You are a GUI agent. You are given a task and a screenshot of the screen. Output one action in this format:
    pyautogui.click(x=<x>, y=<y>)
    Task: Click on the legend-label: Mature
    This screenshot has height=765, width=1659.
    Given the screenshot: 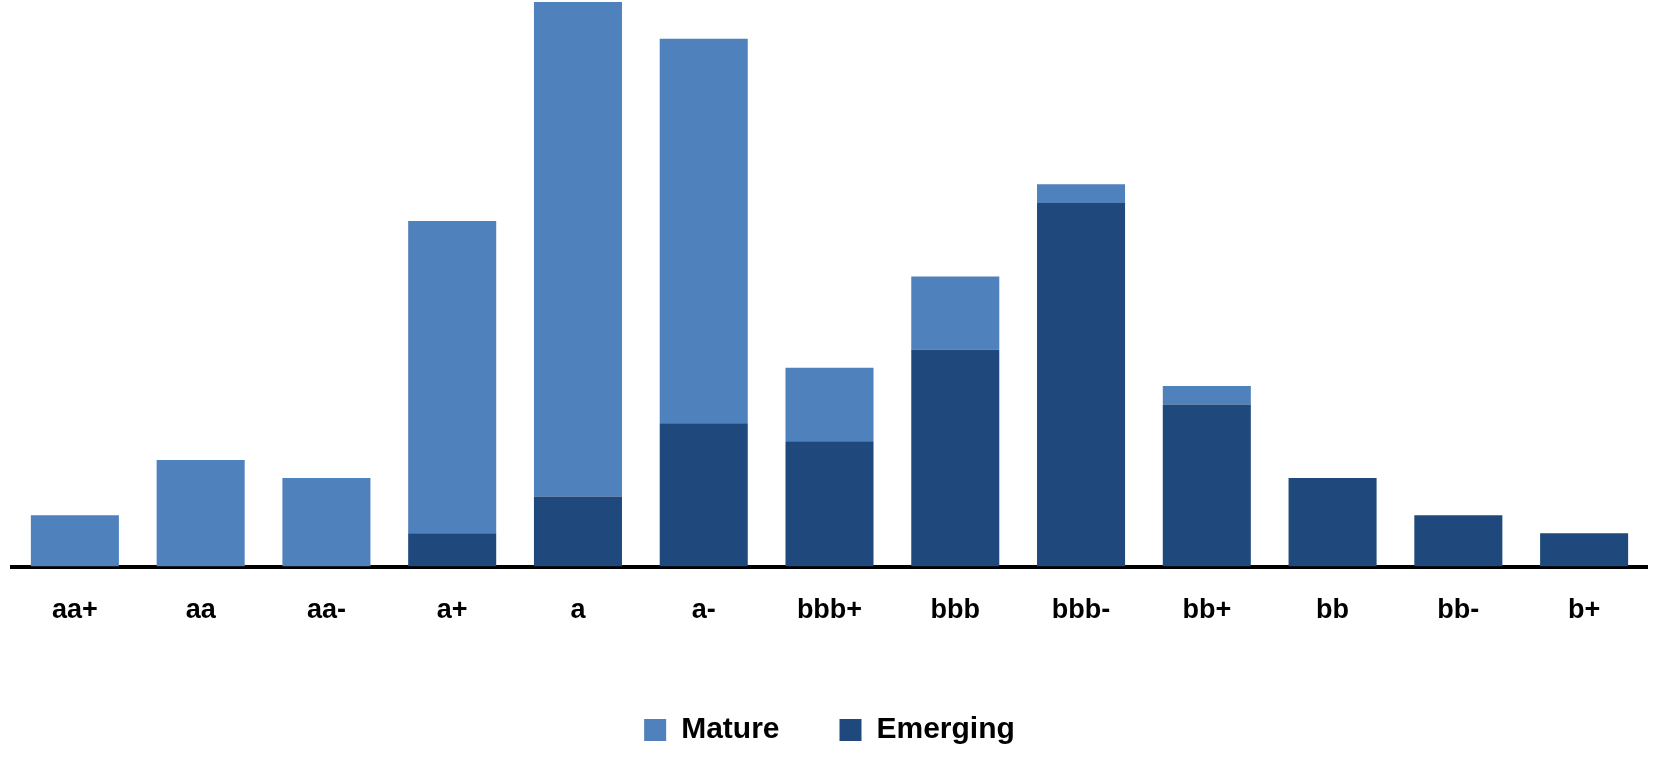 What is the action you would take?
    pyautogui.click(x=730, y=728)
    